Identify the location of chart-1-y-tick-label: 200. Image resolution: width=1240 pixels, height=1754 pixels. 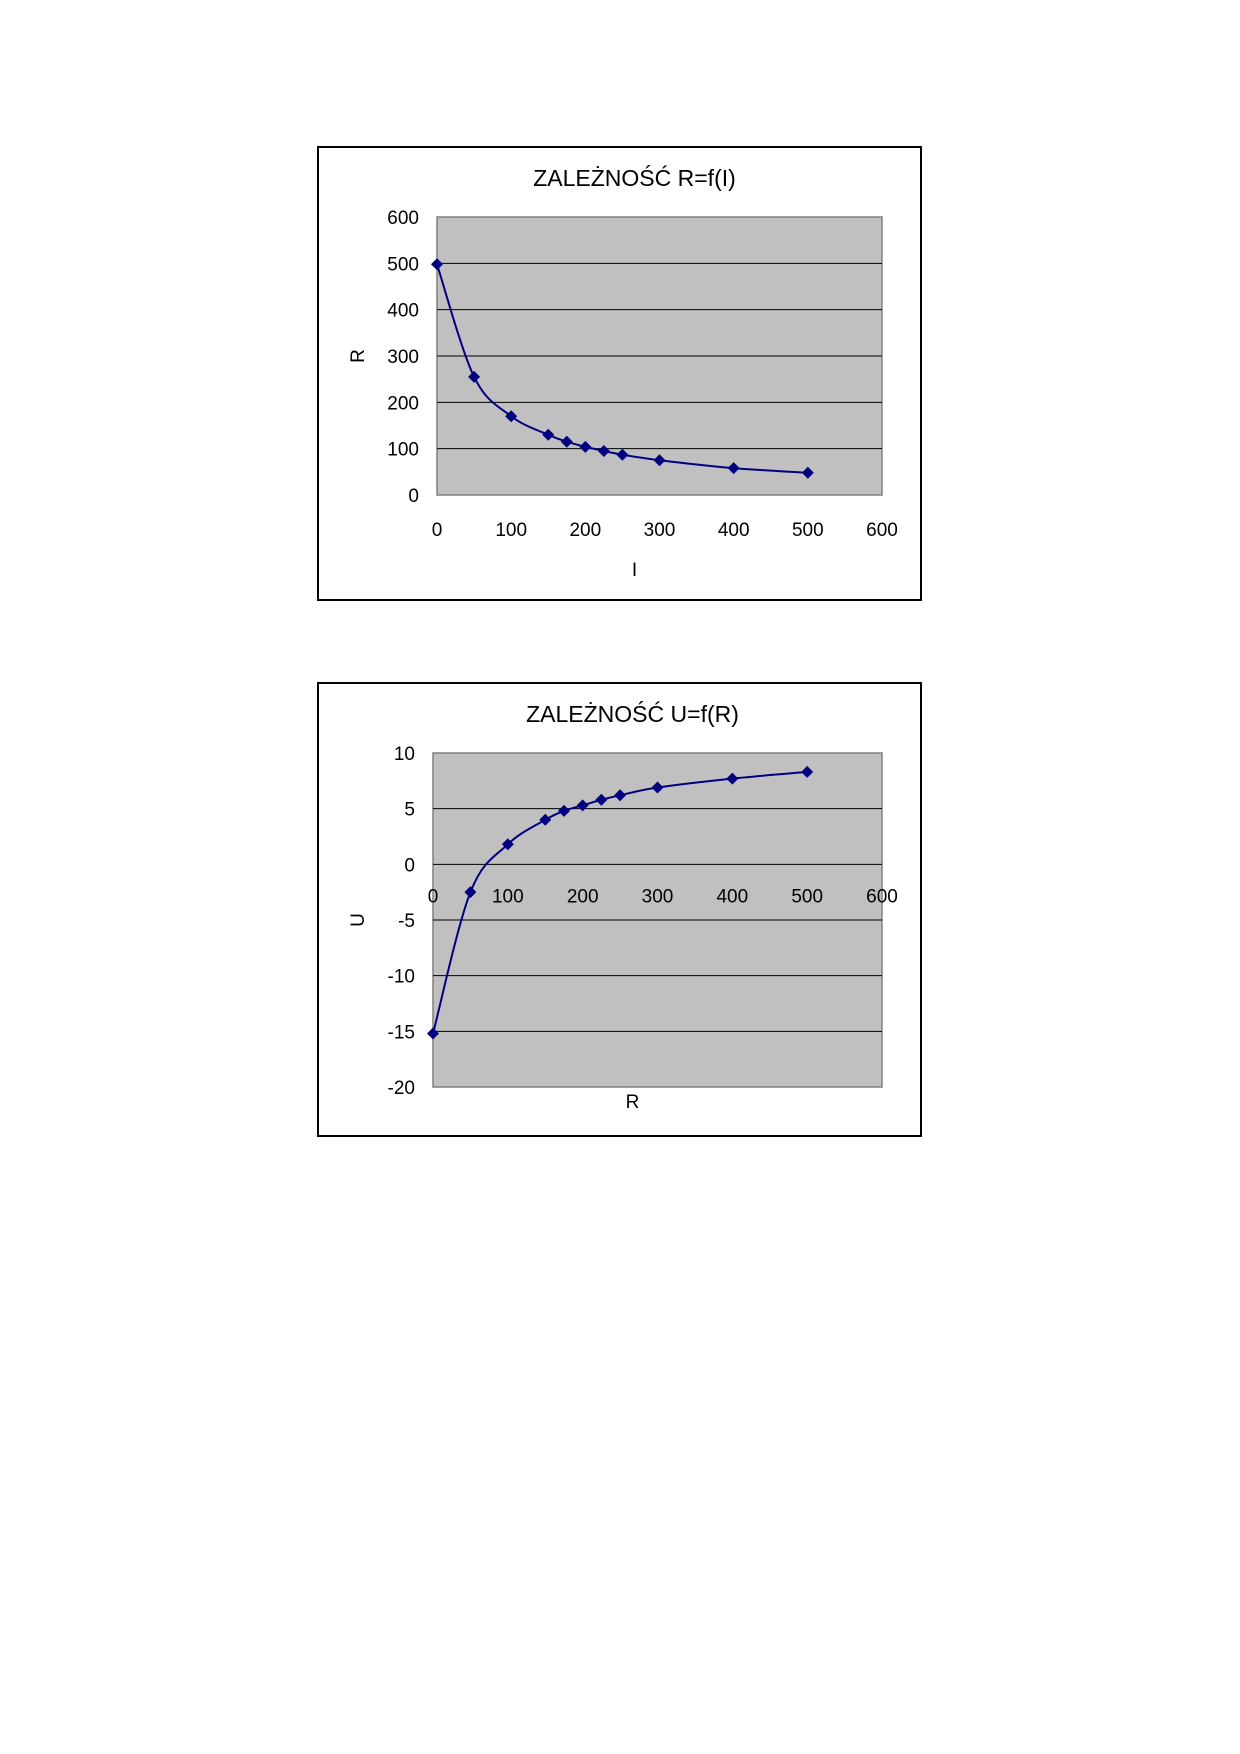
(403, 403).